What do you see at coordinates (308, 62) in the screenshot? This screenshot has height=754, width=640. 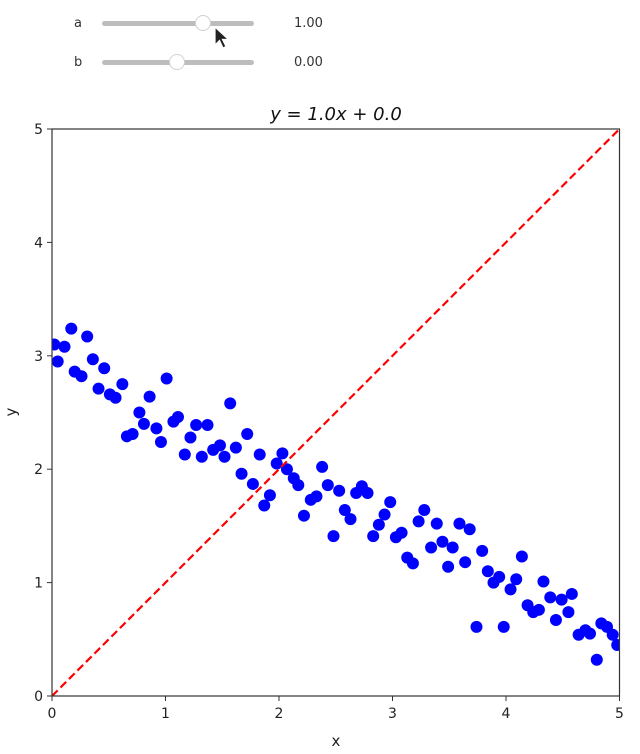 I see `slider-b-value: 0.00` at bounding box center [308, 62].